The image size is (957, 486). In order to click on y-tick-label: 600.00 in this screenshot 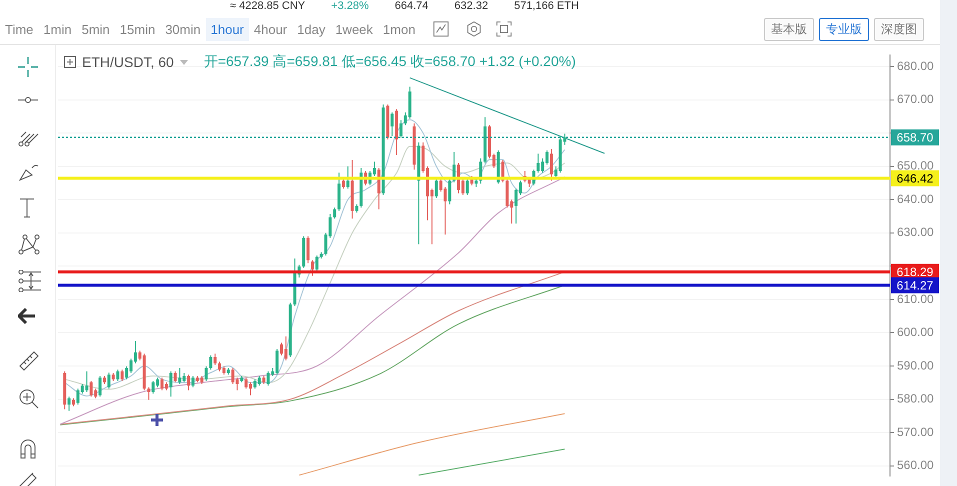, I will do `click(915, 332)`.